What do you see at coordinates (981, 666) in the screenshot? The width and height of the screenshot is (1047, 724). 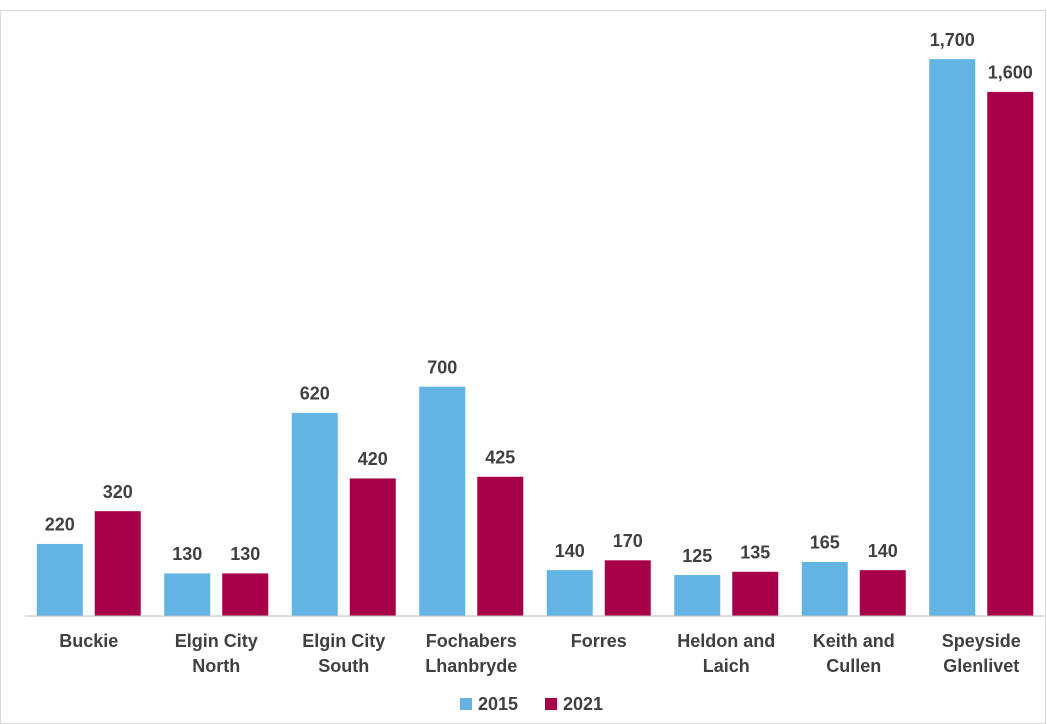 I see `x-tick-label-line: Glenlivet` at bounding box center [981, 666].